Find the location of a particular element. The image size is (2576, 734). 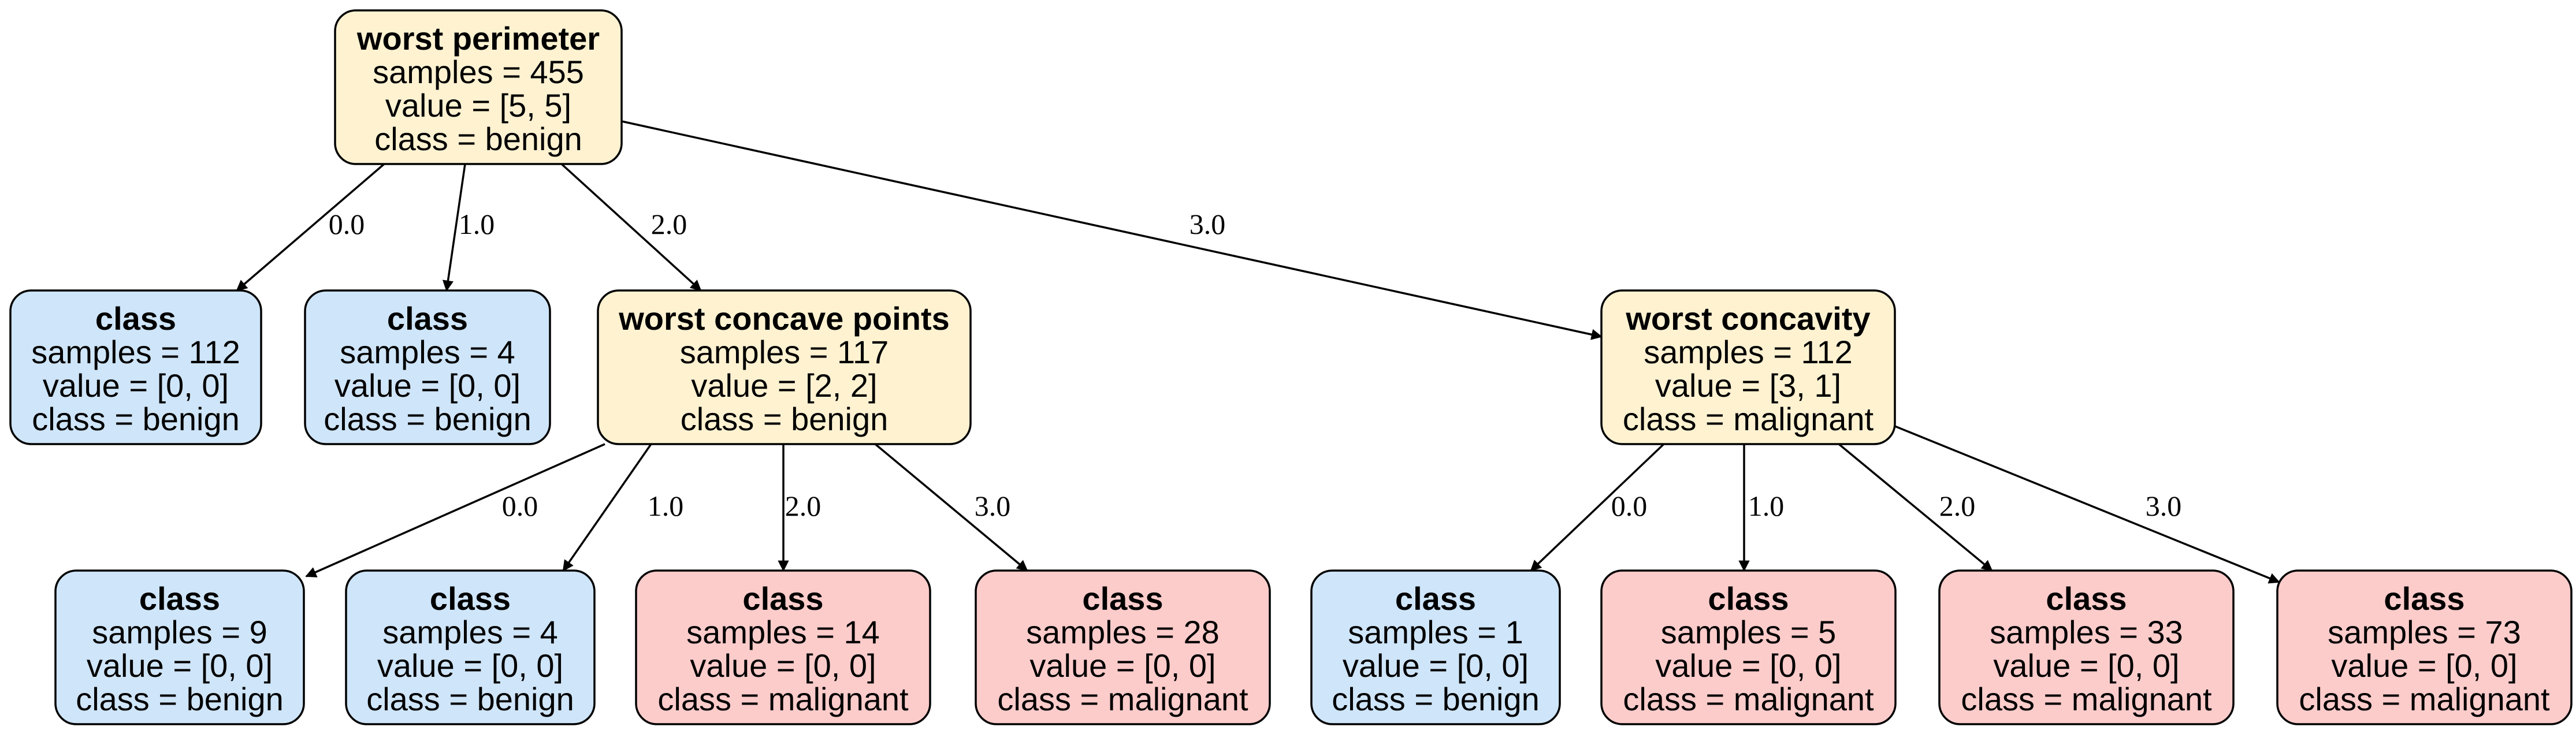

node-value: value = [2, 2] is located at coordinates (784, 385).